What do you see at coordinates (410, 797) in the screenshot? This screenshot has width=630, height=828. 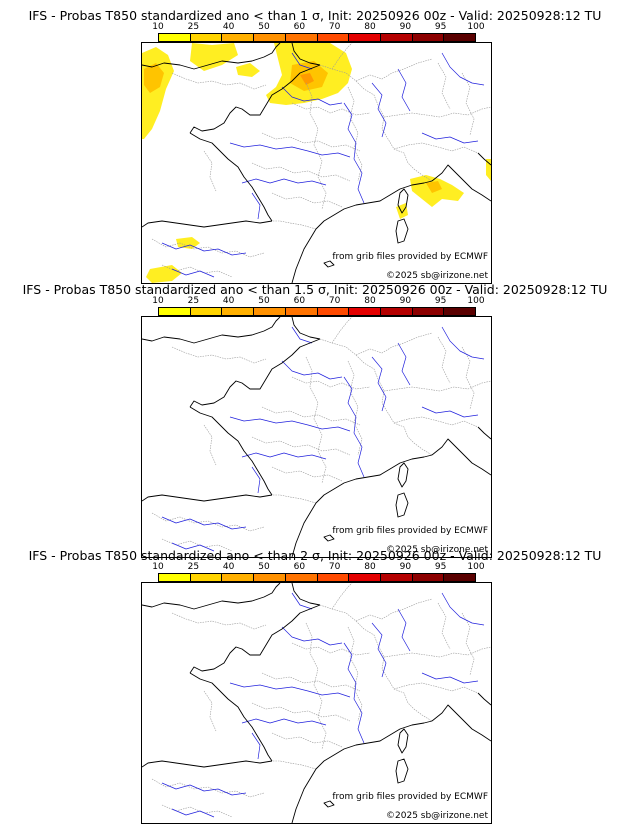 I see `data-credit: from grib files provided by ECMWF` at bounding box center [410, 797].